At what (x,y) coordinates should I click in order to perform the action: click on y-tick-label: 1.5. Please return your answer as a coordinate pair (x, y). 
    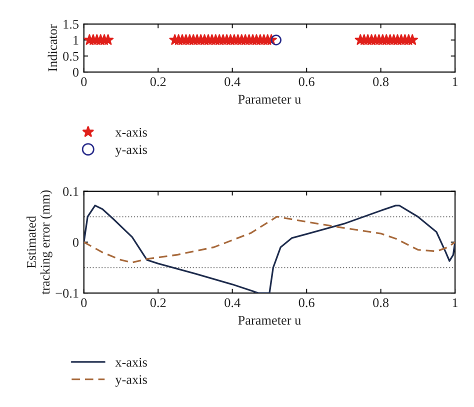
    Looking at the image, I should click on (71, 24).